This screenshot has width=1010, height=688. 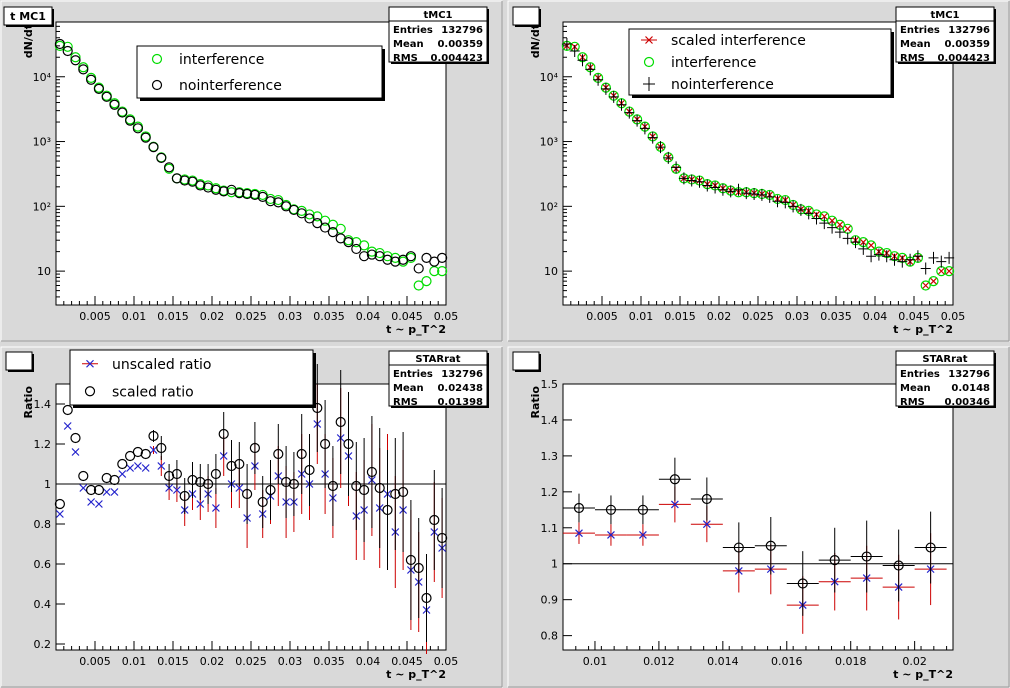 I want to click on stats-value: 132796, so click(x=969, y=30).